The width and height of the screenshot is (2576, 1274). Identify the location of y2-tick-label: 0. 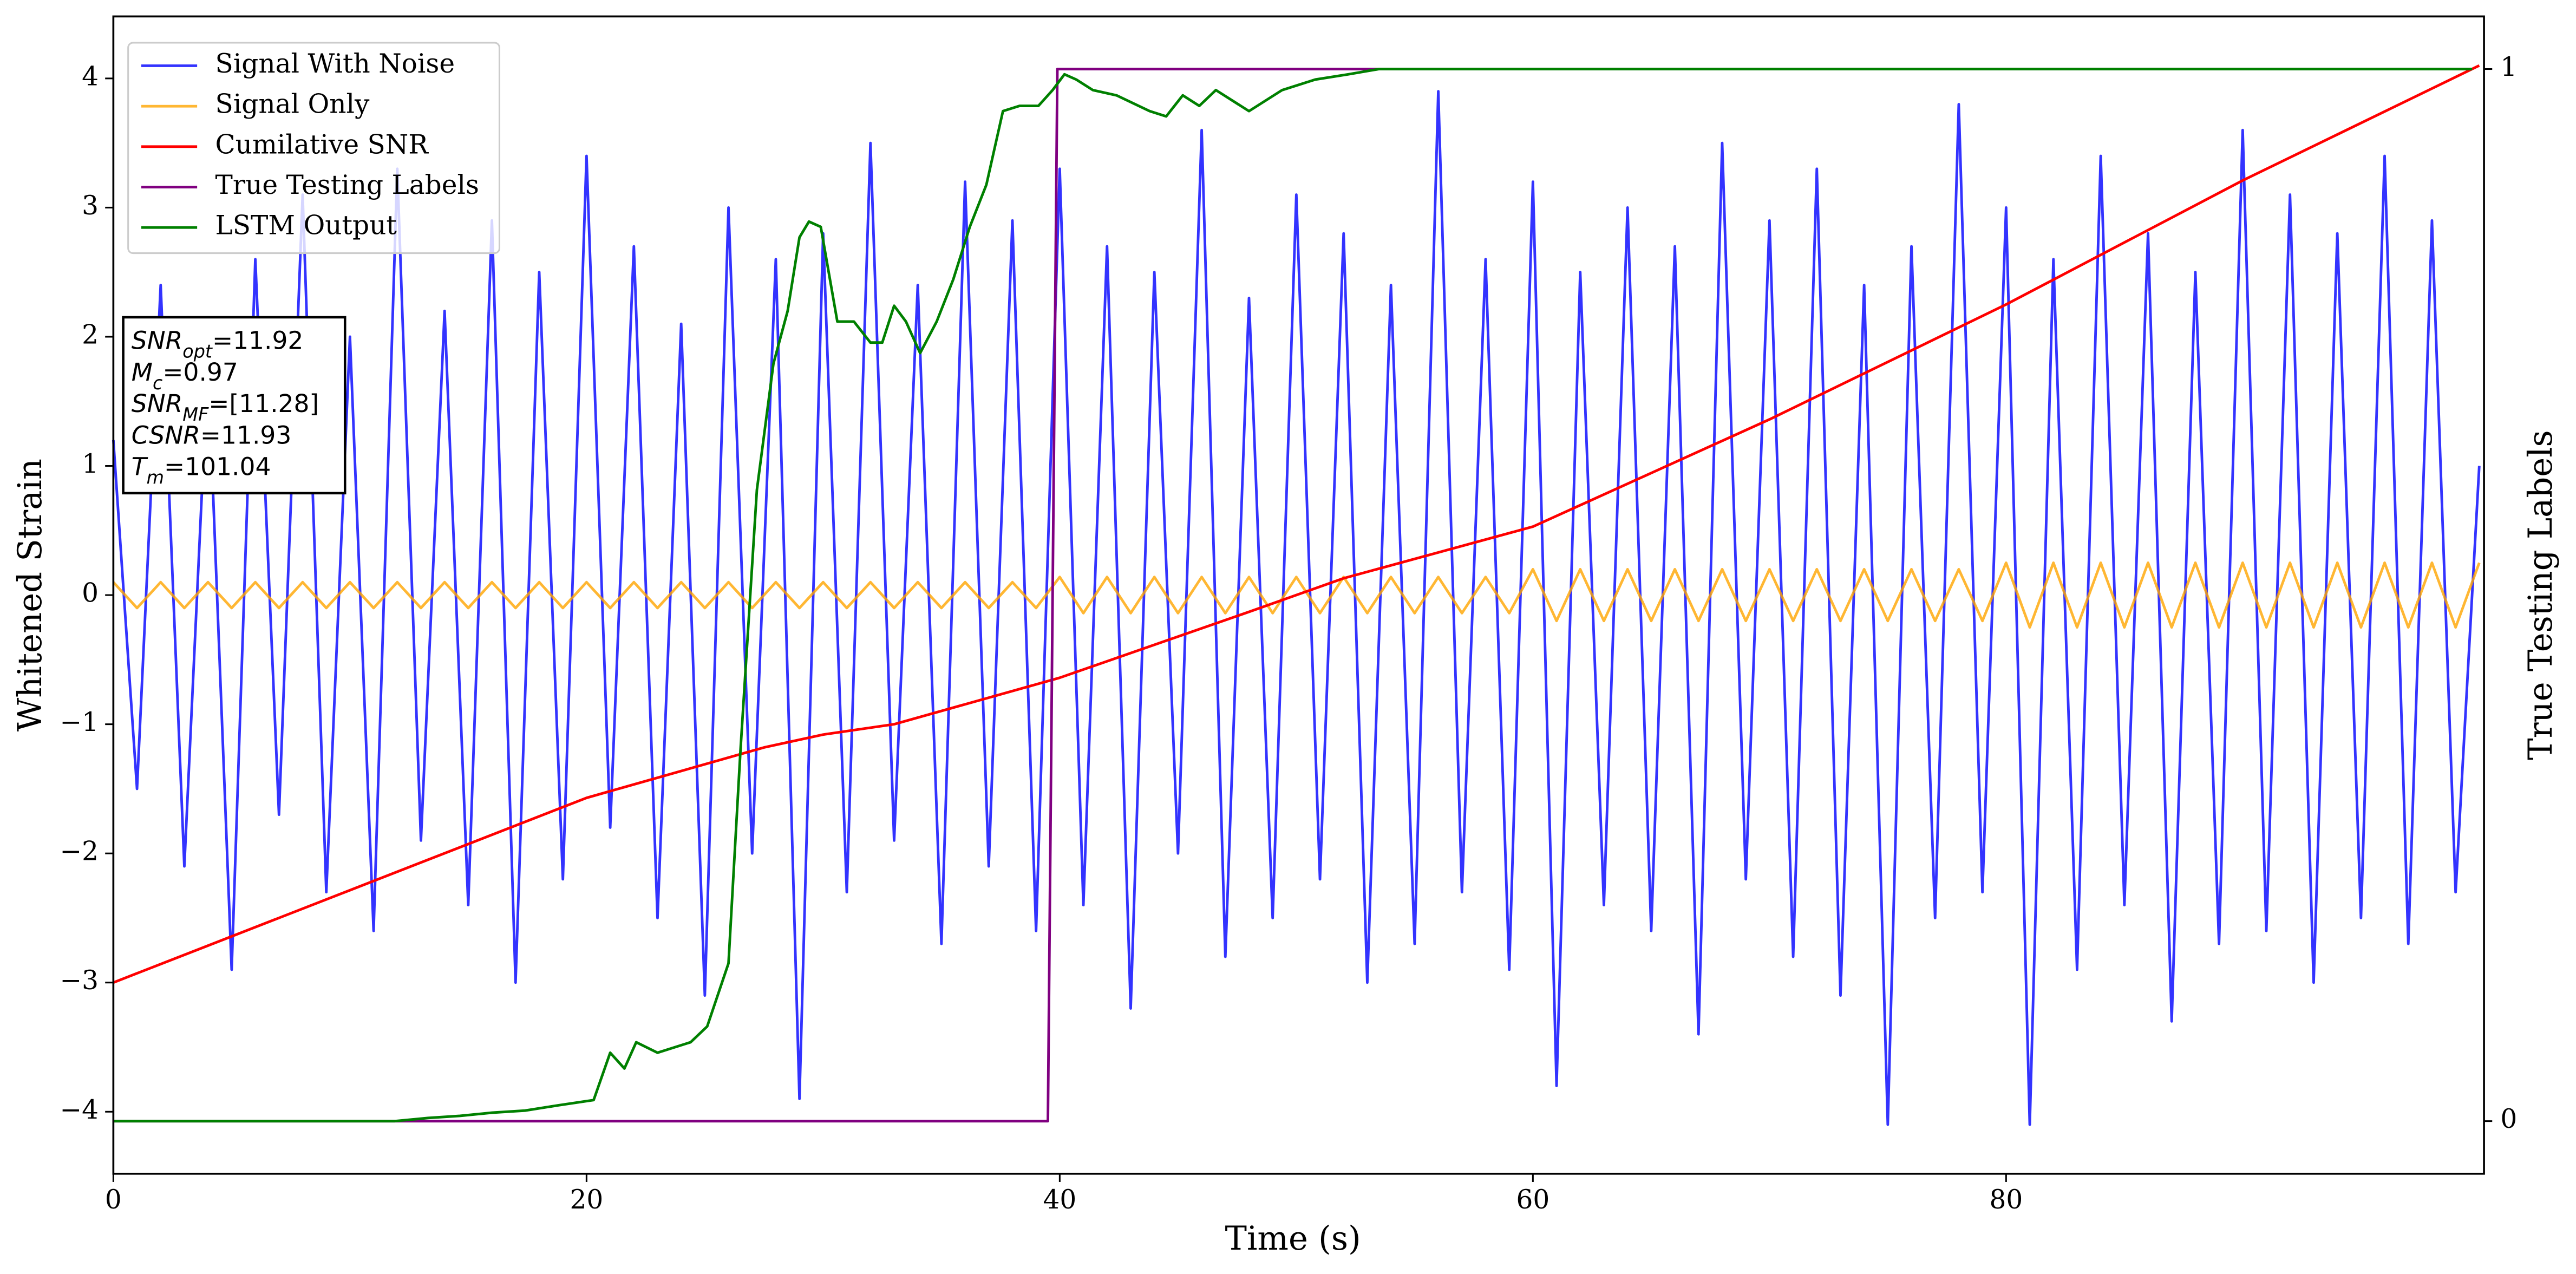
(2508, 1119).